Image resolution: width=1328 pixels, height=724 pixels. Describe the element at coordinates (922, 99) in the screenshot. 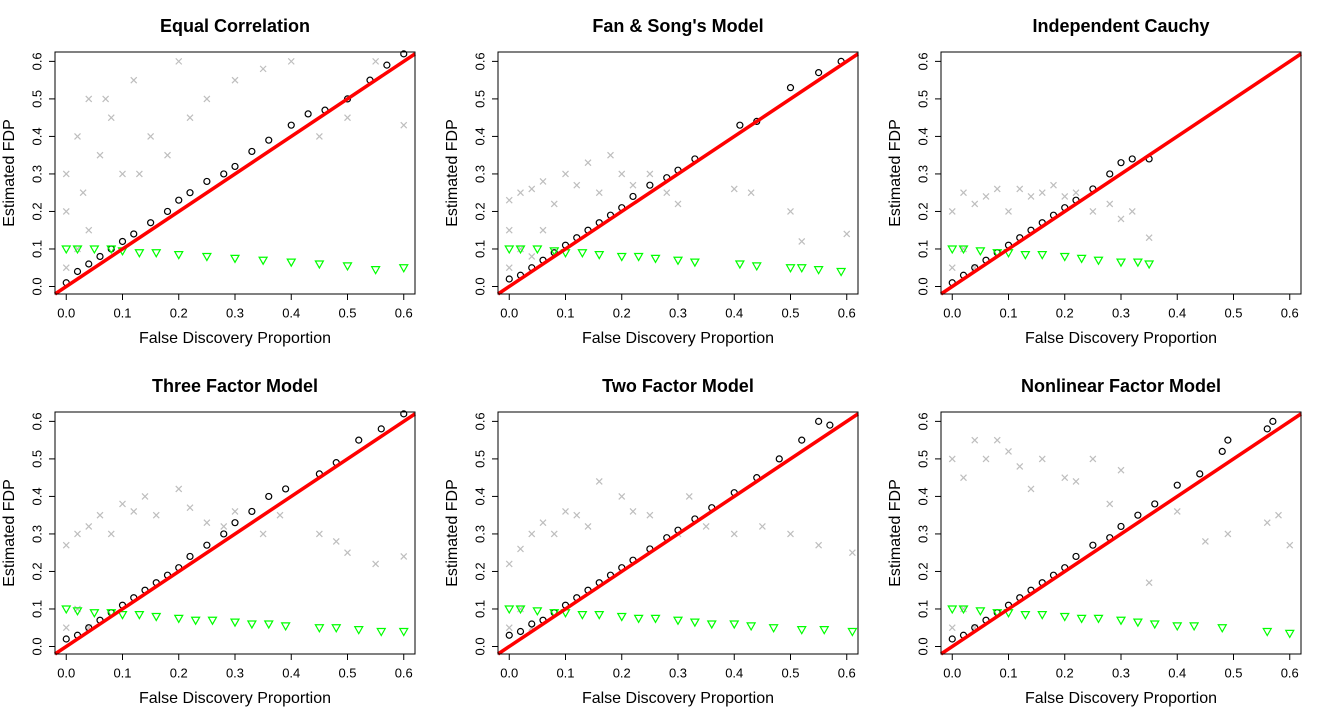

I see `y-tick-label: 0.5` at that location.